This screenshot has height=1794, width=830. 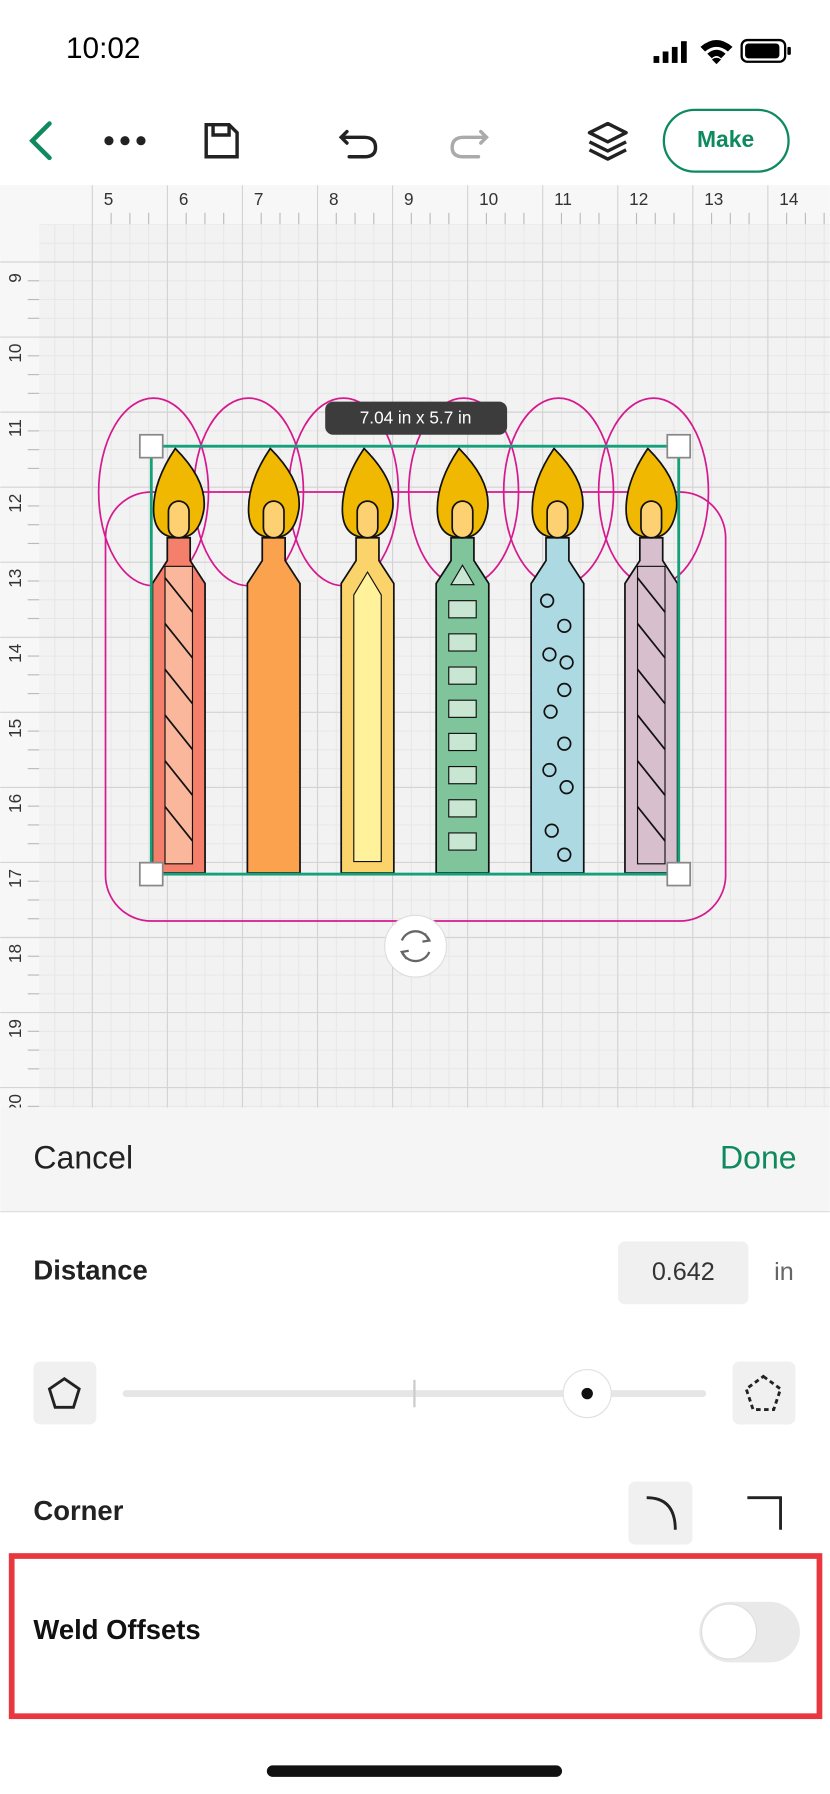 I want to click on ruler-top-label: 9, so click(x=409, y=199).